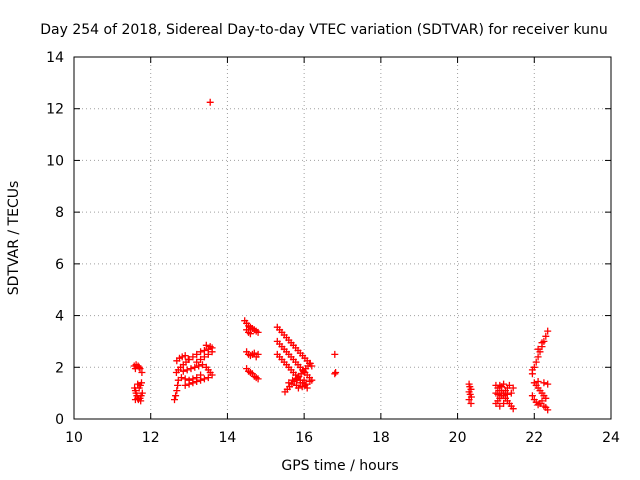 This screenshot has width=640, height=480. I want to click on y-tick-label: 8, so click(59, 213).